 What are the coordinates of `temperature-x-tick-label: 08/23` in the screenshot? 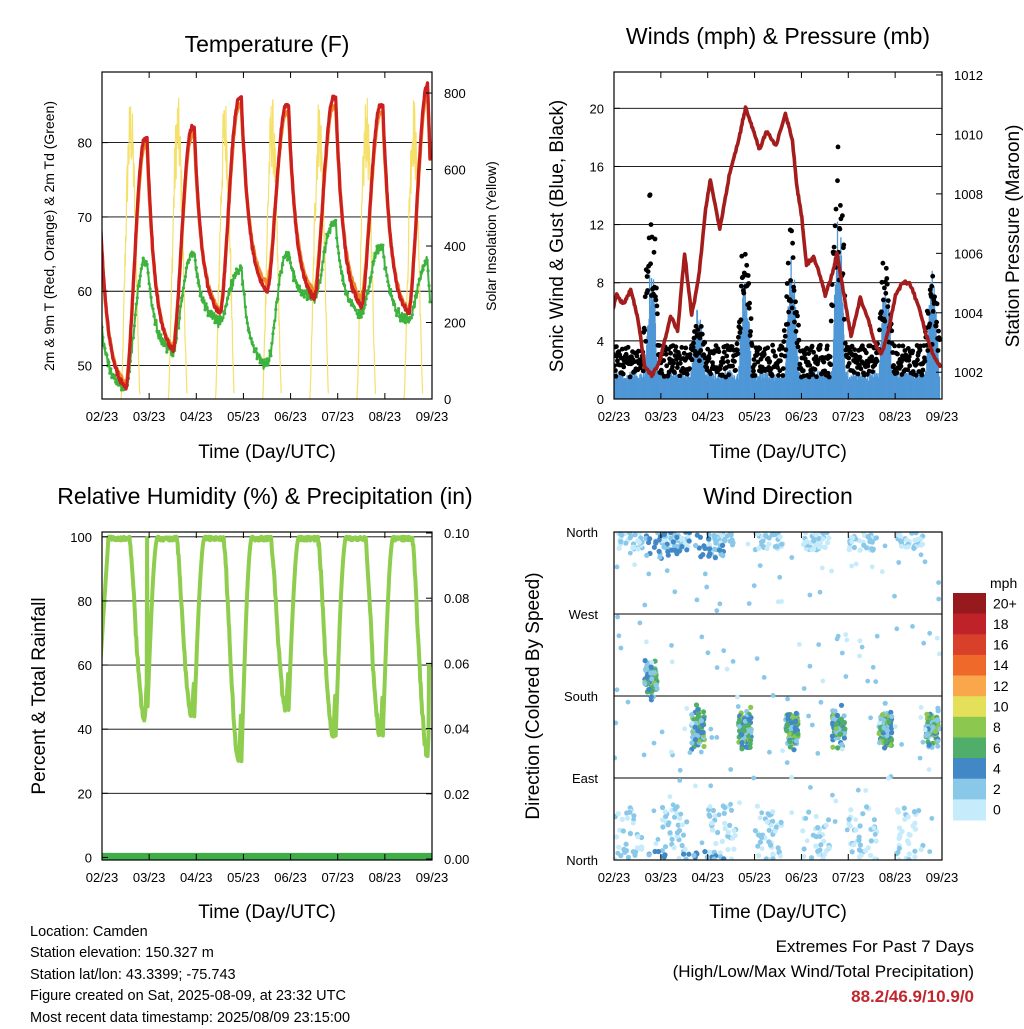 It's located at (385, 416).